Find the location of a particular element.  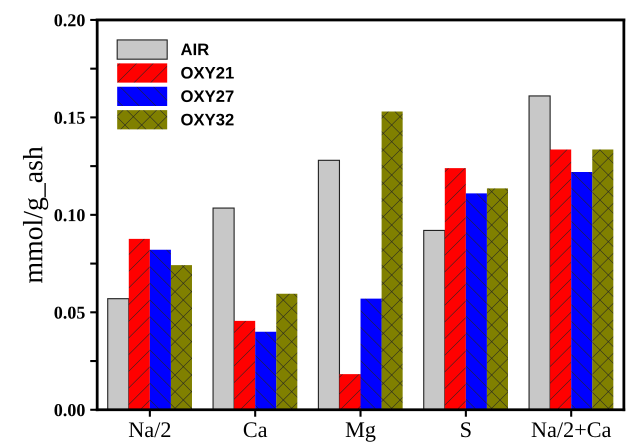

y-tick-label: 0.00 is located at coordinates (69, 410).